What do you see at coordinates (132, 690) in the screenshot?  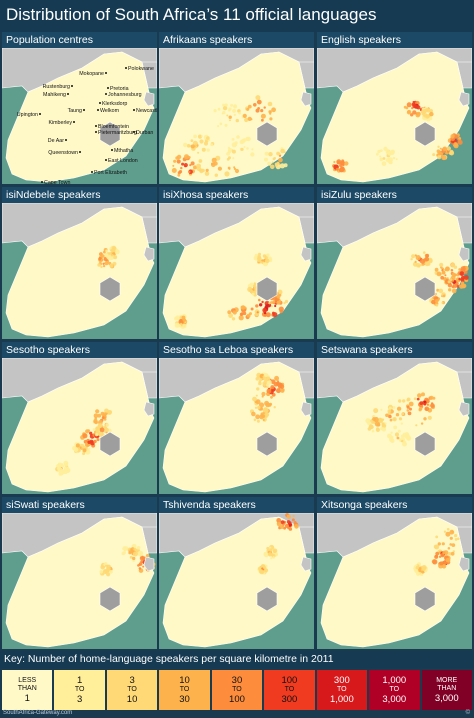 I see `legend-item: 3 TO 10` at bounding box center [132, 690].